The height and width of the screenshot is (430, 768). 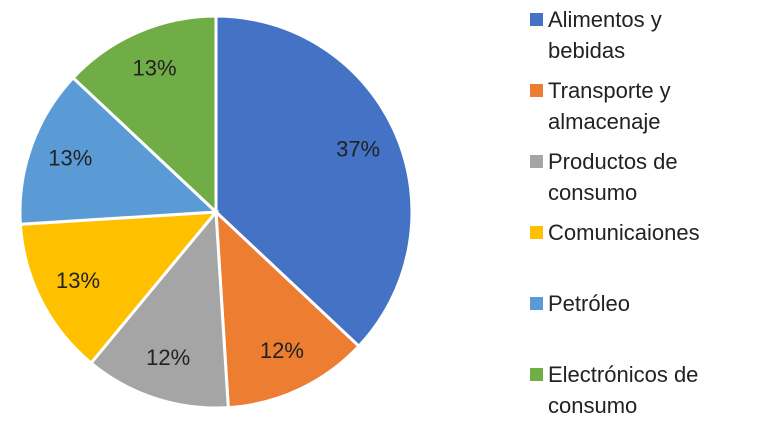 I want to click on data-label: 37%, so click(x=358, y=148).